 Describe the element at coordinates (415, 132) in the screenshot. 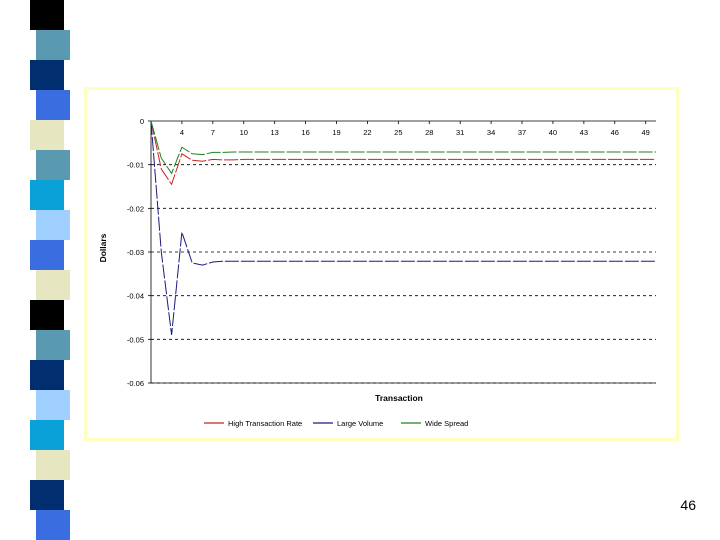

I see `x-tick-labels: 4 7 10 13 16 19 22 25 28 31 34 37 40 43 46 49` at that location.